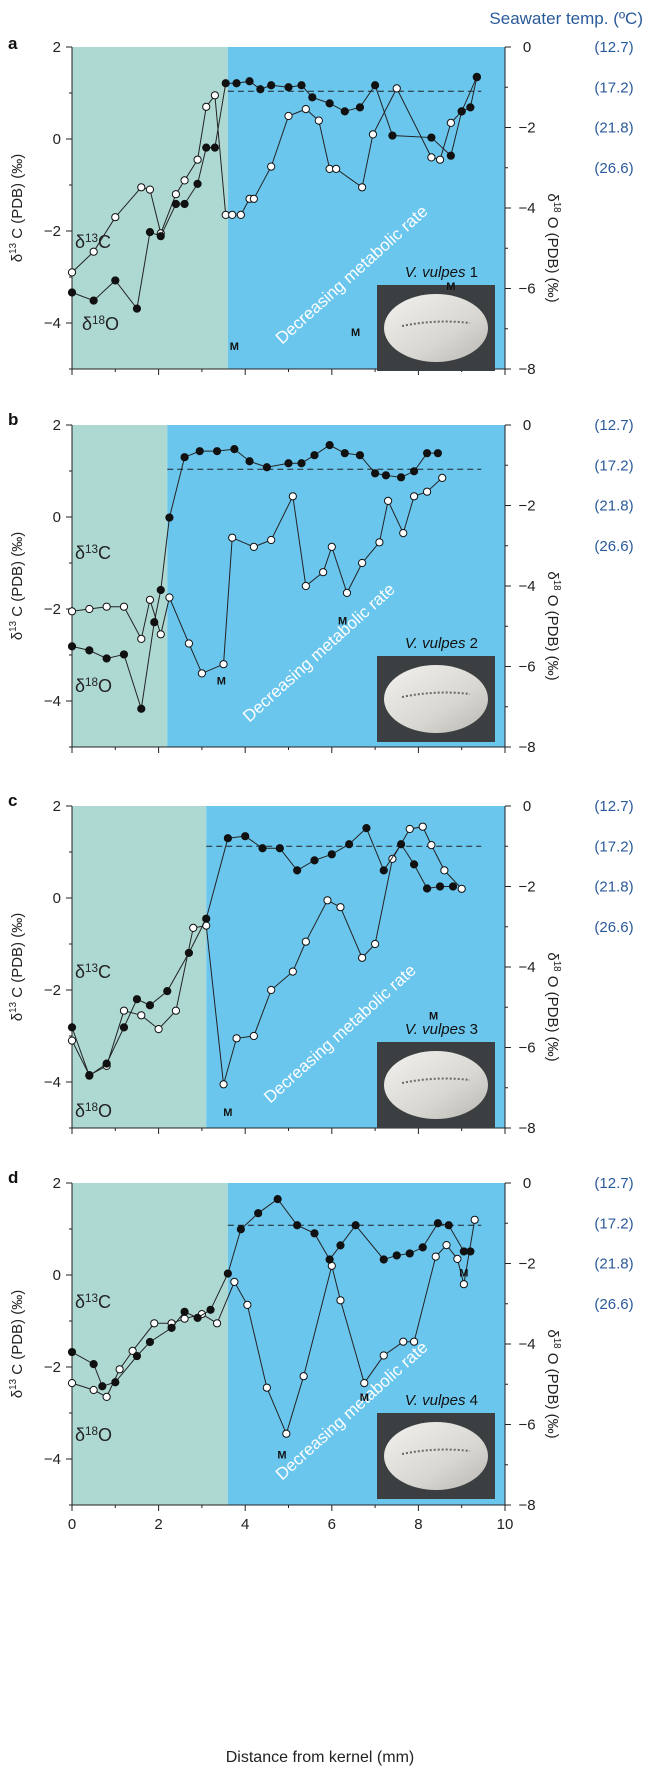 Image resolution: width=655 pixels, height=1773 pixels. I want to click on right-tick-label: −8, so click(526, 369).